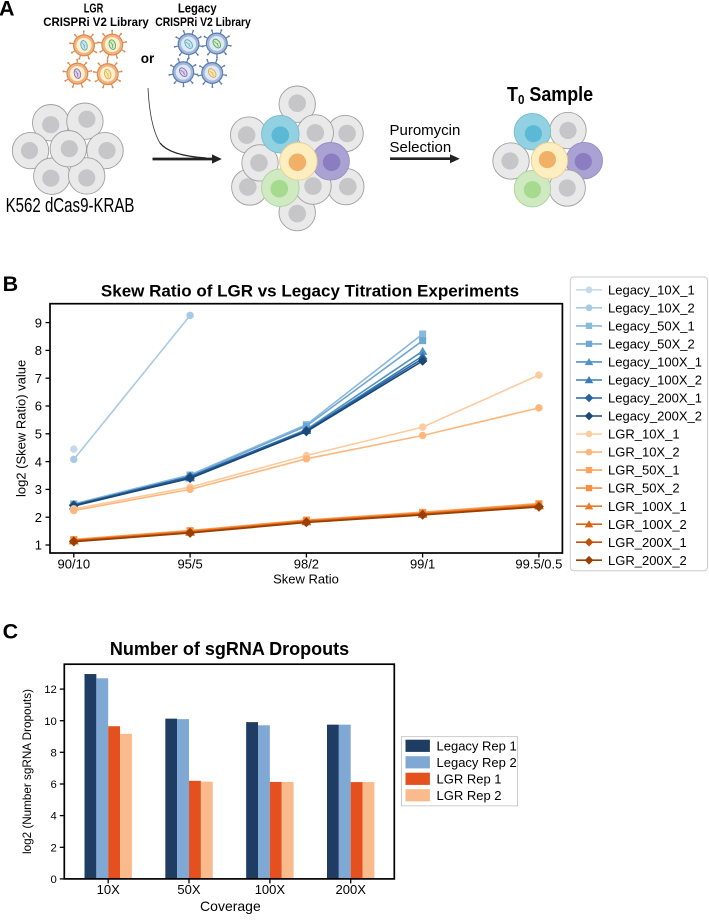  What do you see at coordinates (644, 488) in the screenshot?
I see `svg-text: LGR_50X_2` at bounding box center [644, 488].